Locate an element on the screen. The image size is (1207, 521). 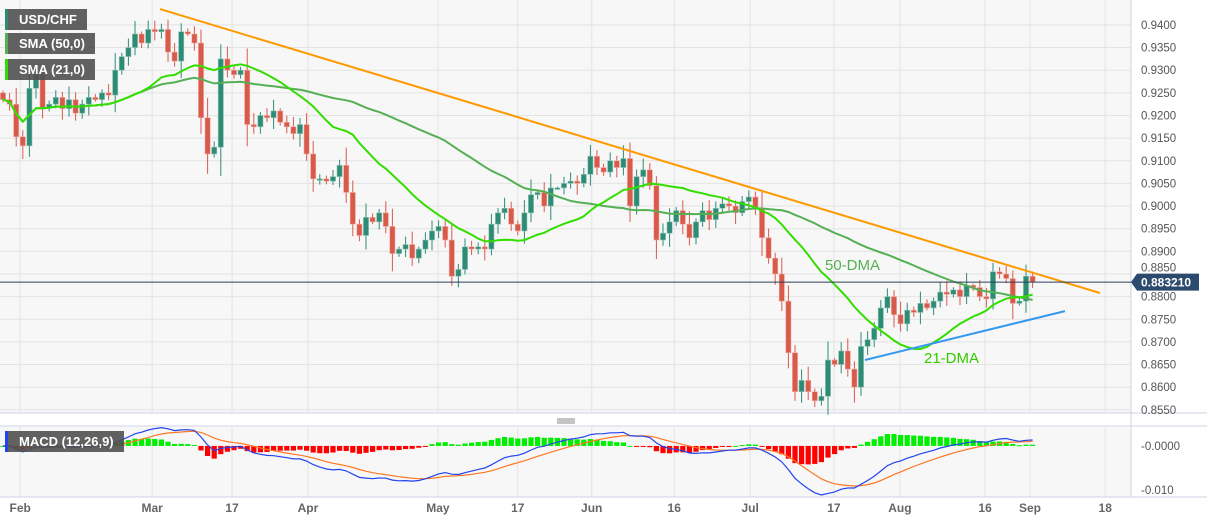
y-tick-label: 0.8650 is located at coordinates (1158, 366).